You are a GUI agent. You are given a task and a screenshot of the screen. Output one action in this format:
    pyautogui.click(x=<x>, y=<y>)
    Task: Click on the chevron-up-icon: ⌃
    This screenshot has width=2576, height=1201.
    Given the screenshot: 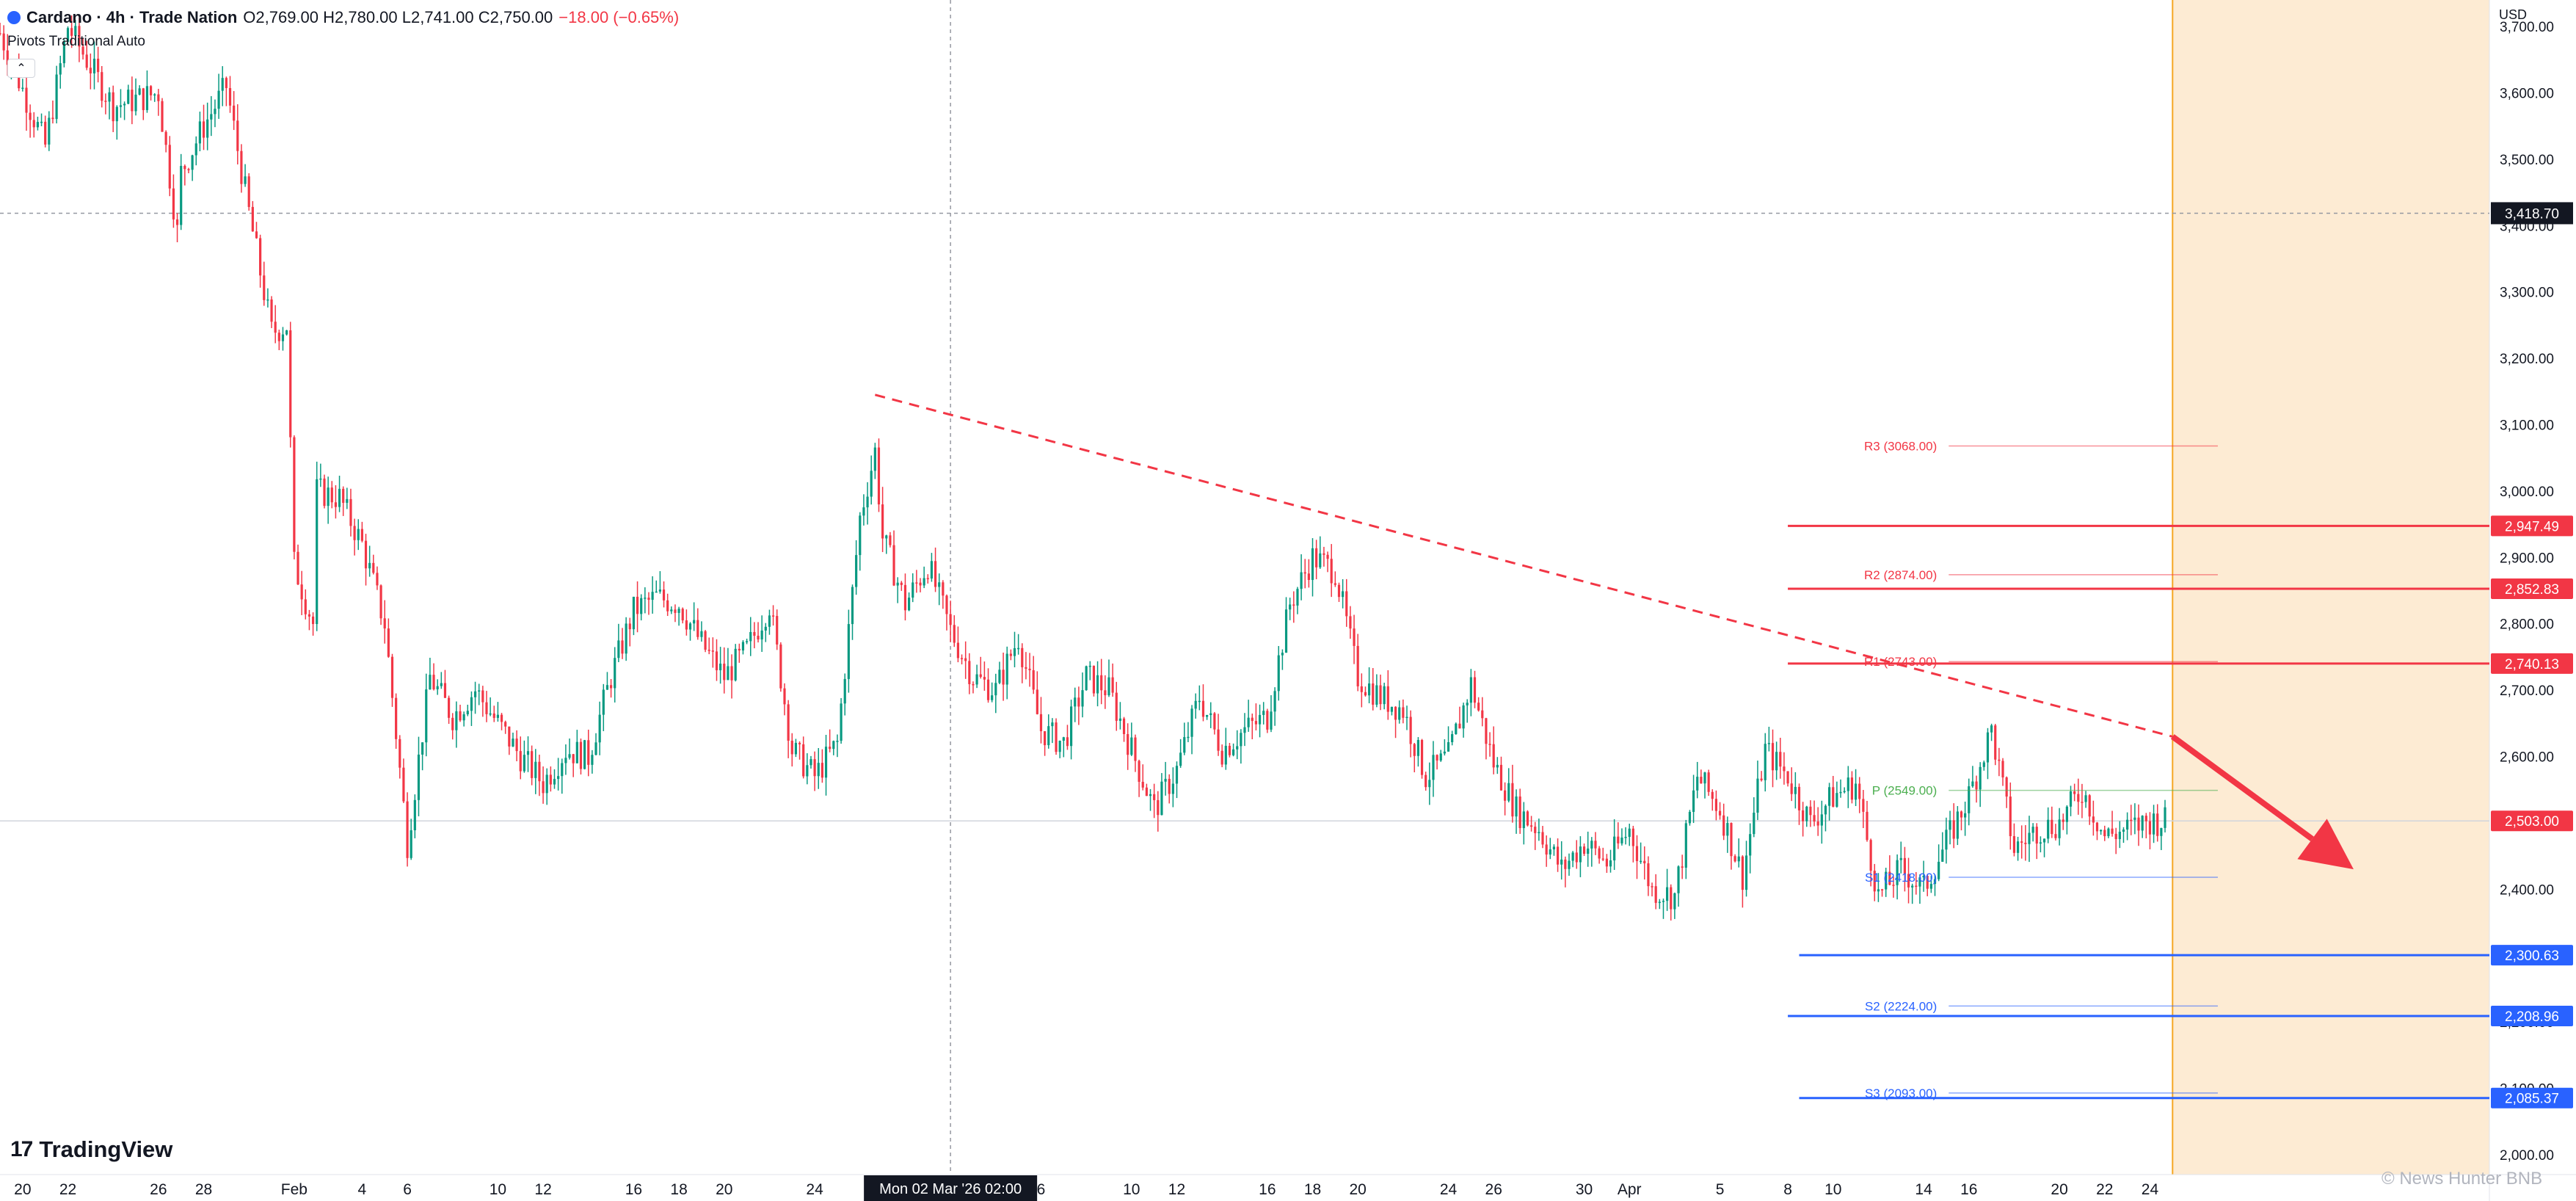 What is the action you would take?
    pyautogui.click(x=21, y=68)
    